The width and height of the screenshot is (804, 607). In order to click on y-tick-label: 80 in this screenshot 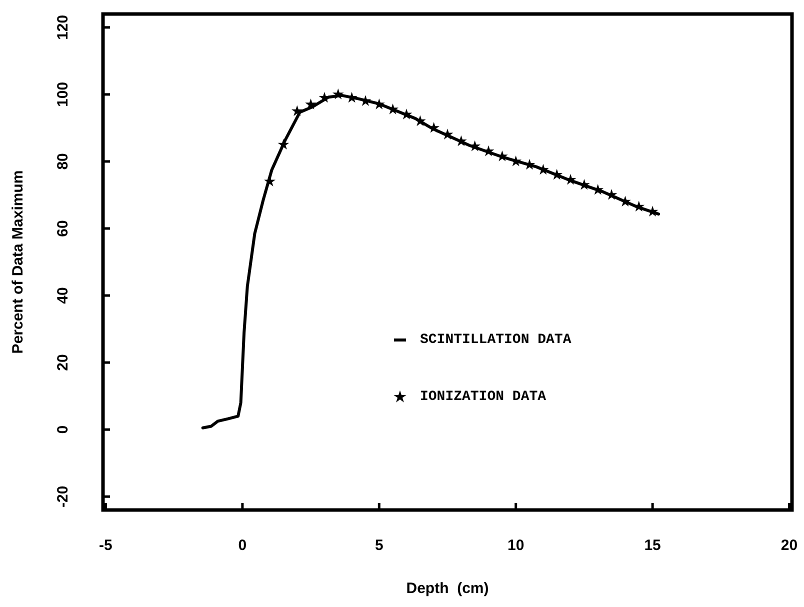, I will do `click(63, 161)`.